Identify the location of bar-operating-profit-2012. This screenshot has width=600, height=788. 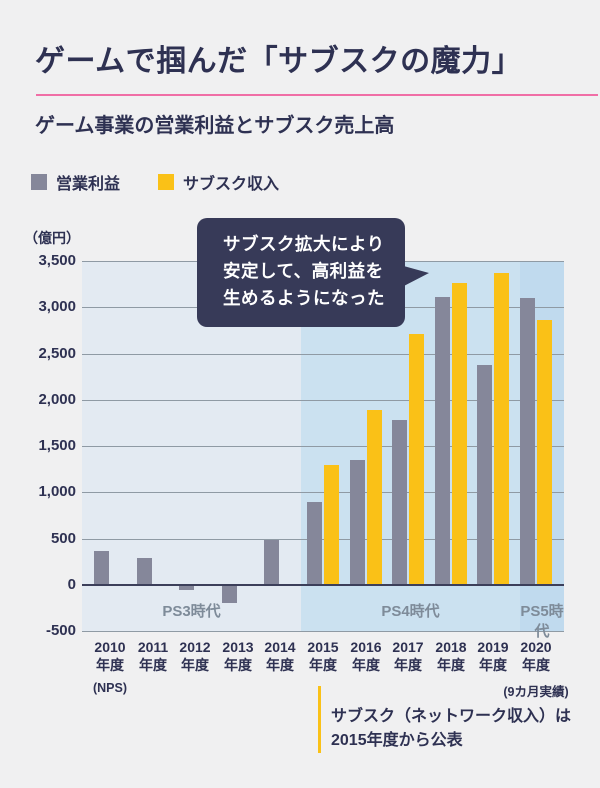
(186, 587).